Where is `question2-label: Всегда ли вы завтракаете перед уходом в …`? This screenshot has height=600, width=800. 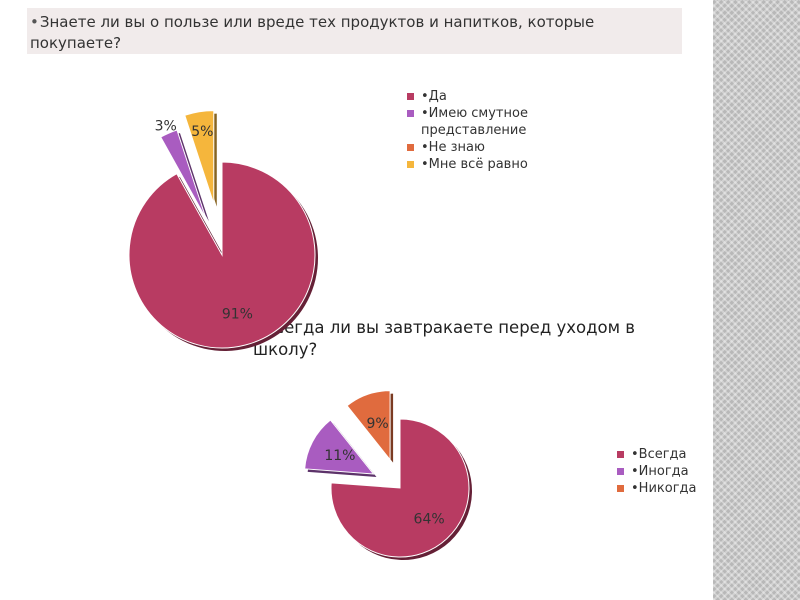 question2-label: Всегда ли вы завтракаете перед уходом в … is located at coordinates (444, 338).